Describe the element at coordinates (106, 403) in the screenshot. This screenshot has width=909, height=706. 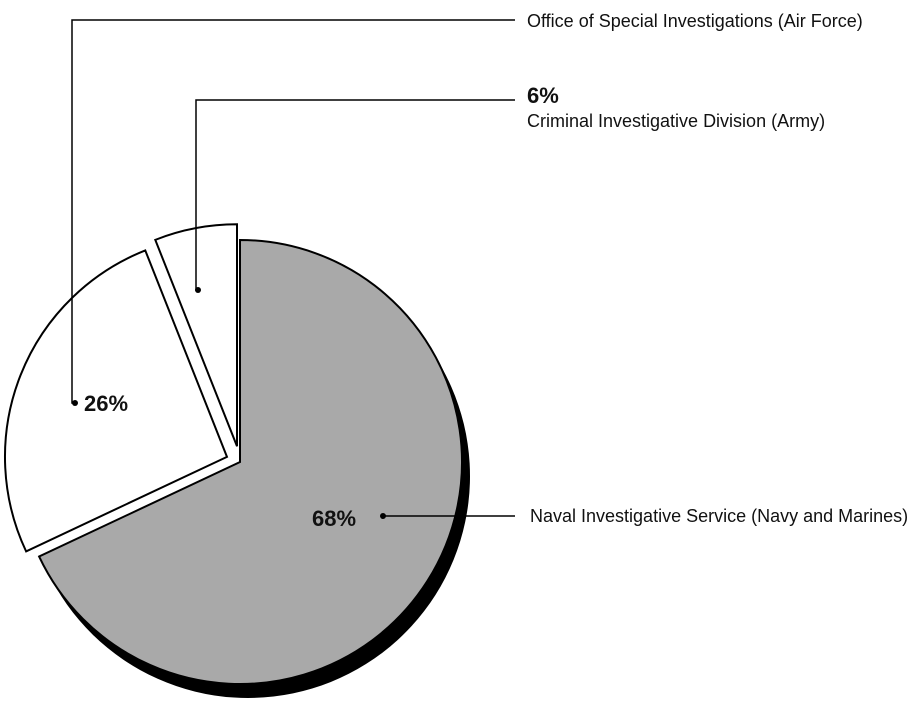
I see `value-label: 26%` at that location.